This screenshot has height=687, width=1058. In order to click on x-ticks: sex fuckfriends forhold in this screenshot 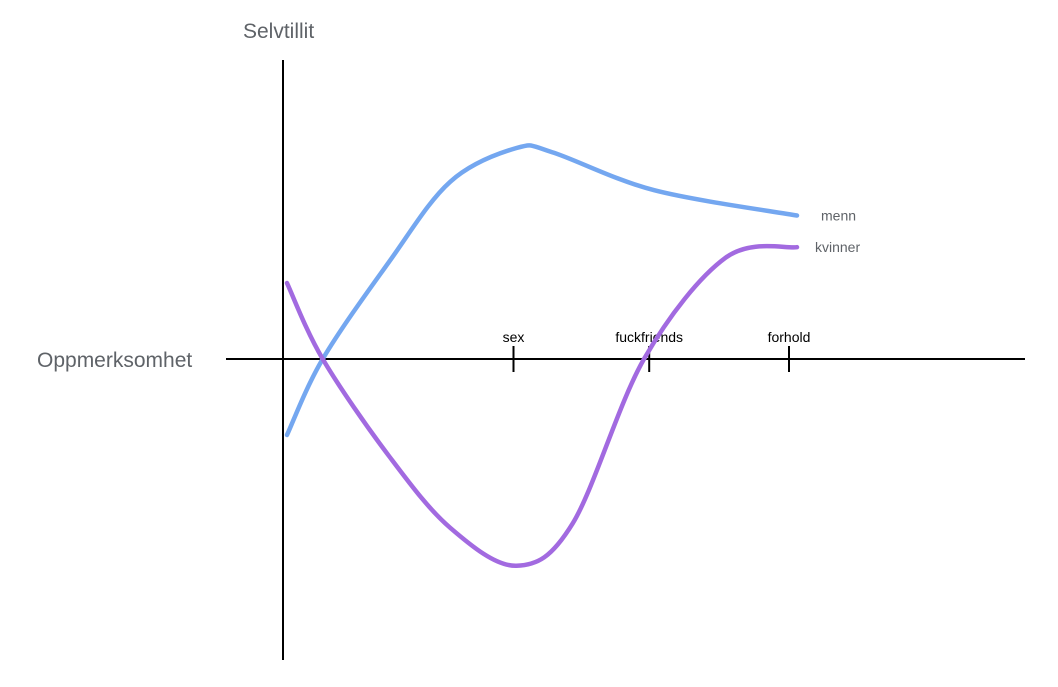, I will do `click(657, 350)`.